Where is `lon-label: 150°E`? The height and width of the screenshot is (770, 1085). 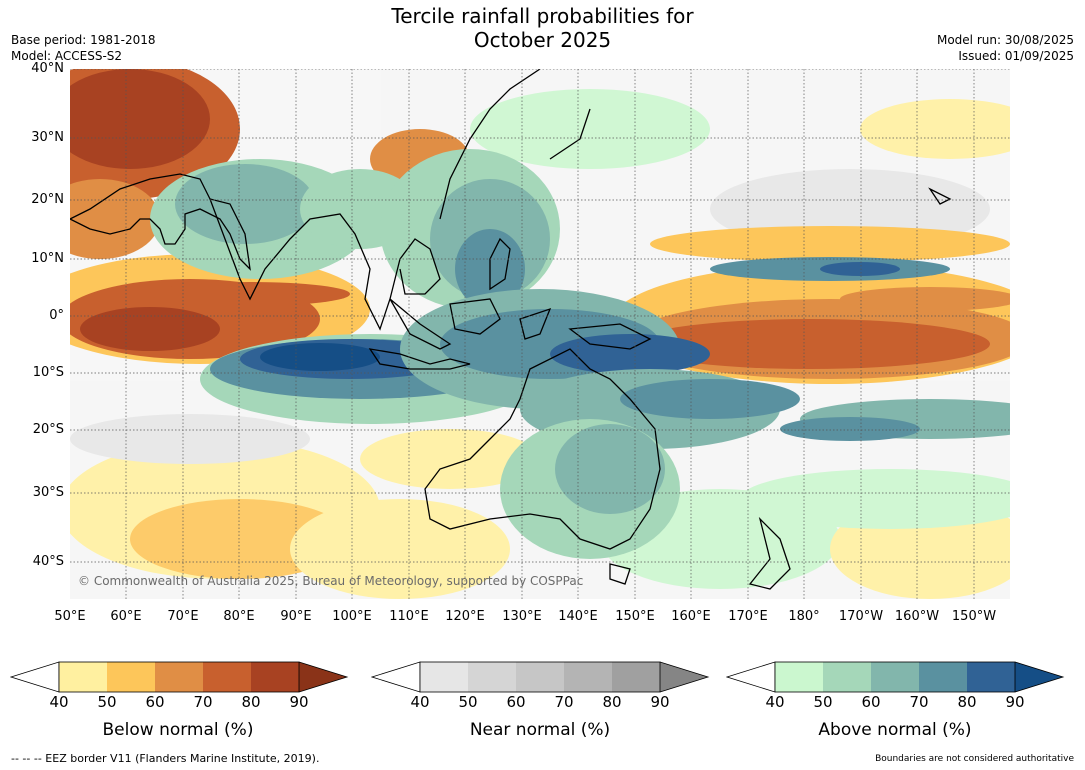 lon-label: 150°E is located at coordinates (635, 616).